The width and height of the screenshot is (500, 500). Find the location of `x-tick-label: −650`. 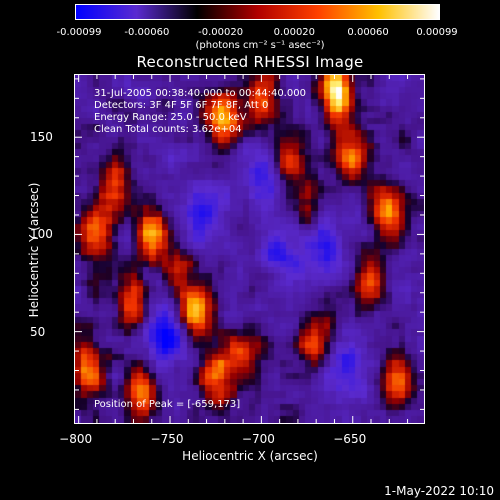

x-tick-label: −650 is located at coordinates (350, 439).